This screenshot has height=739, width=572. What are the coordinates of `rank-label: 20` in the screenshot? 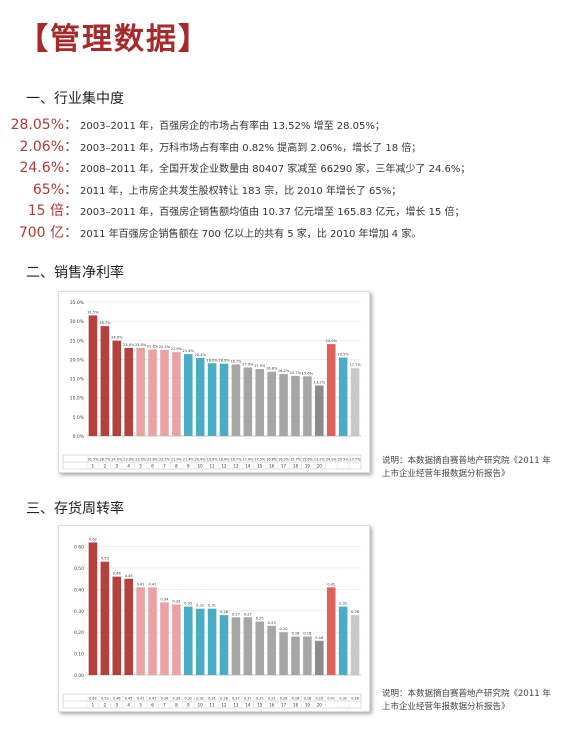 It's located at (320, 705).